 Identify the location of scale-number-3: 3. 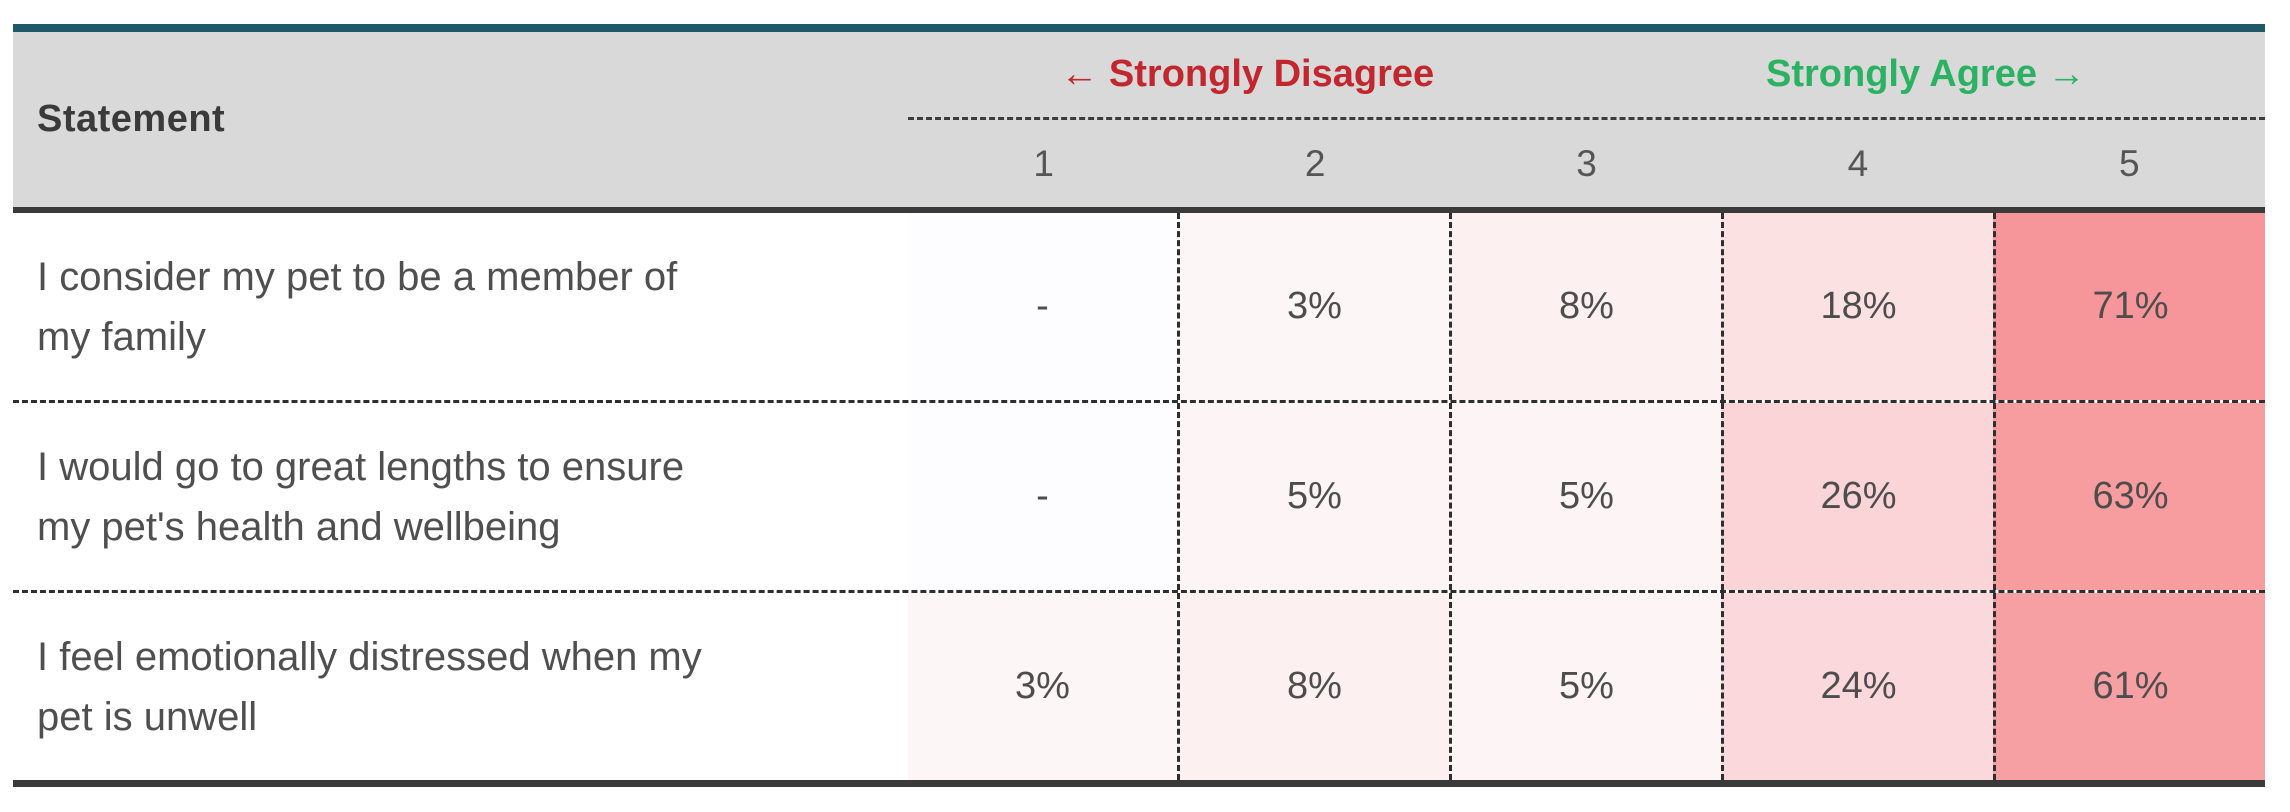
(1586, 163).